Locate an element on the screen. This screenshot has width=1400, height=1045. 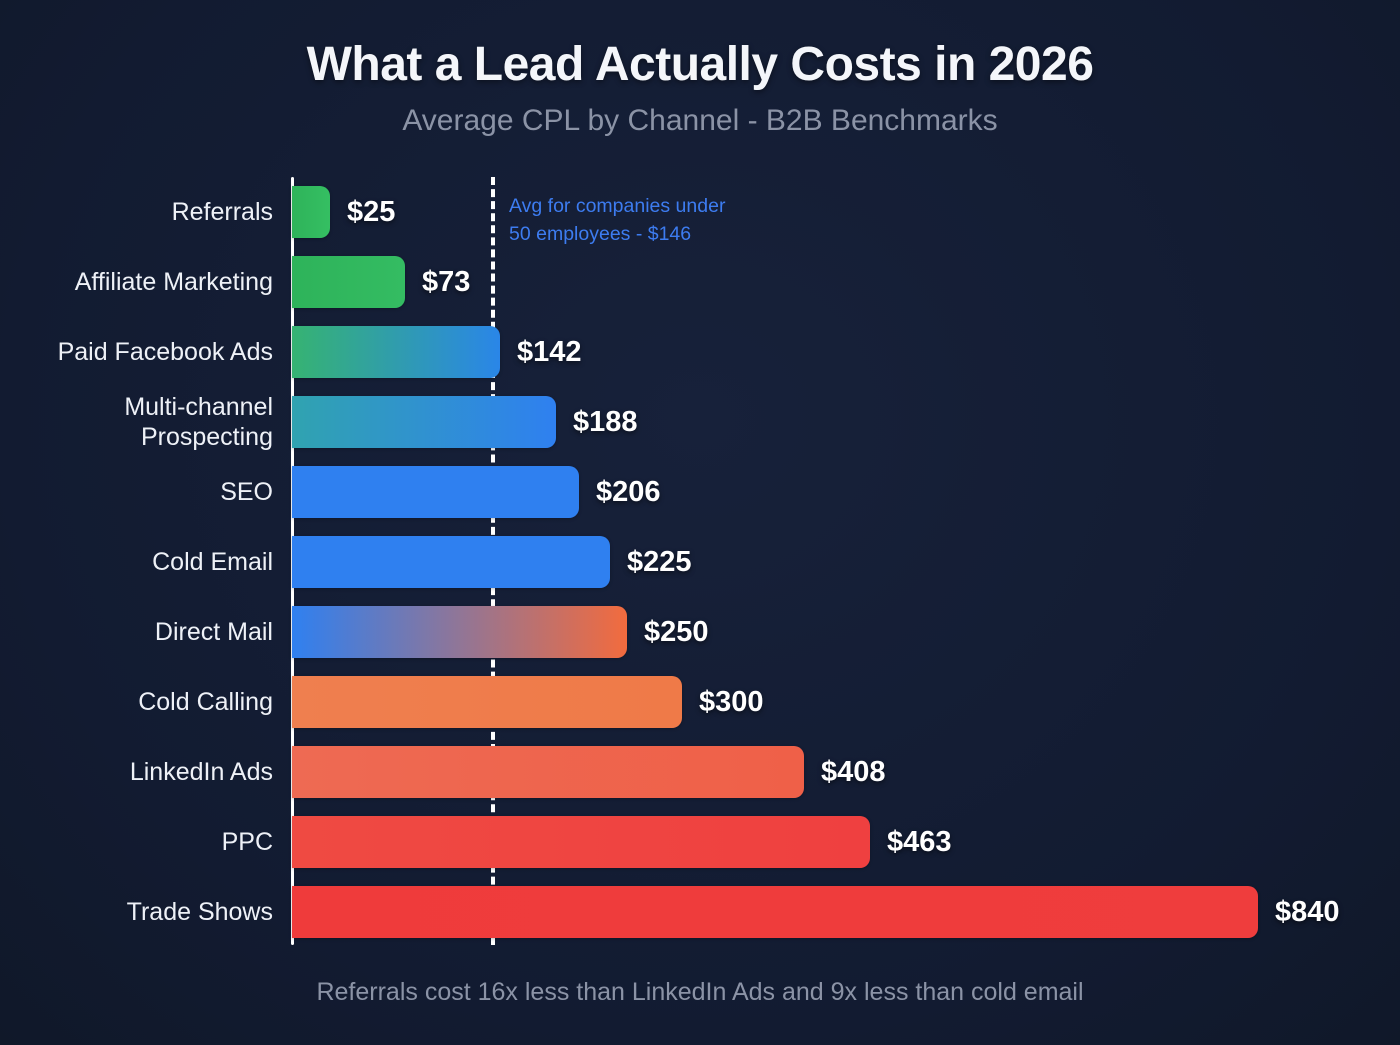
bar-row: Direct Mail $250 is located at coordinates (700, 632).